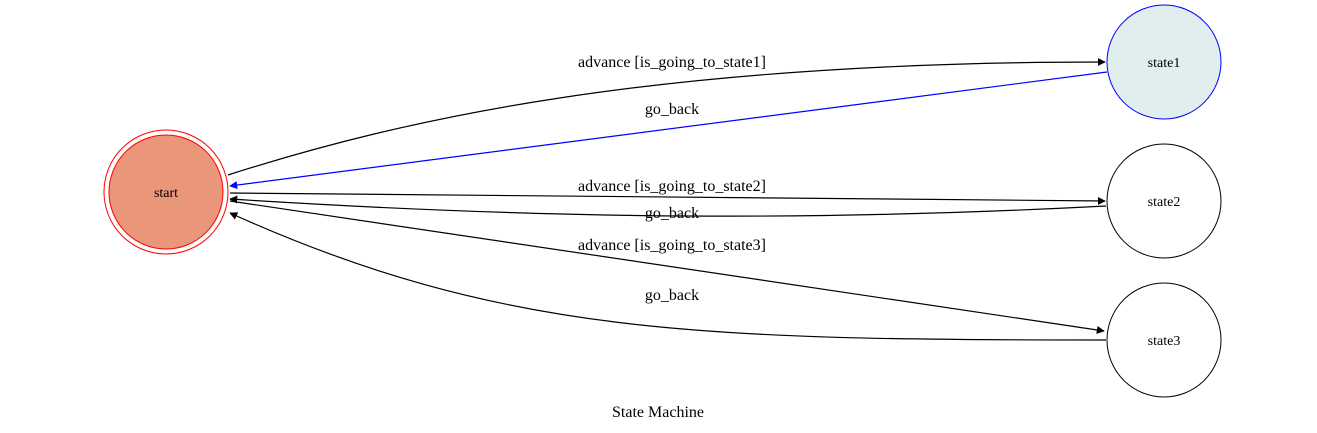  I want to click on edge-label-start-state1: advance [is_going_to_state1], so click(672, 62).